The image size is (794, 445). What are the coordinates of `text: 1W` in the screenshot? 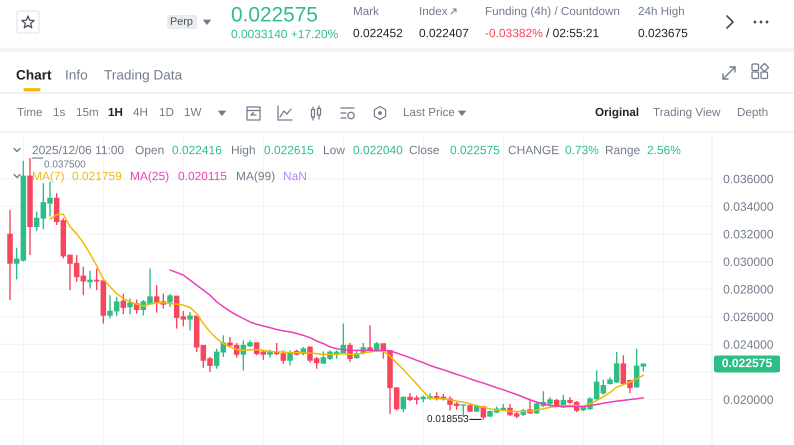 It's located at (193, 112).